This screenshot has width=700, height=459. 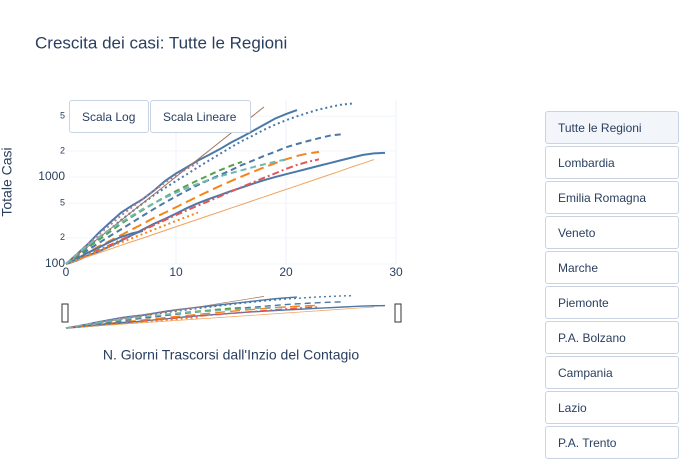 What do you see at coordinates (55, 263) in the screenshot?
I see `y-tick-label: 100` at bounding box center [55, 263].